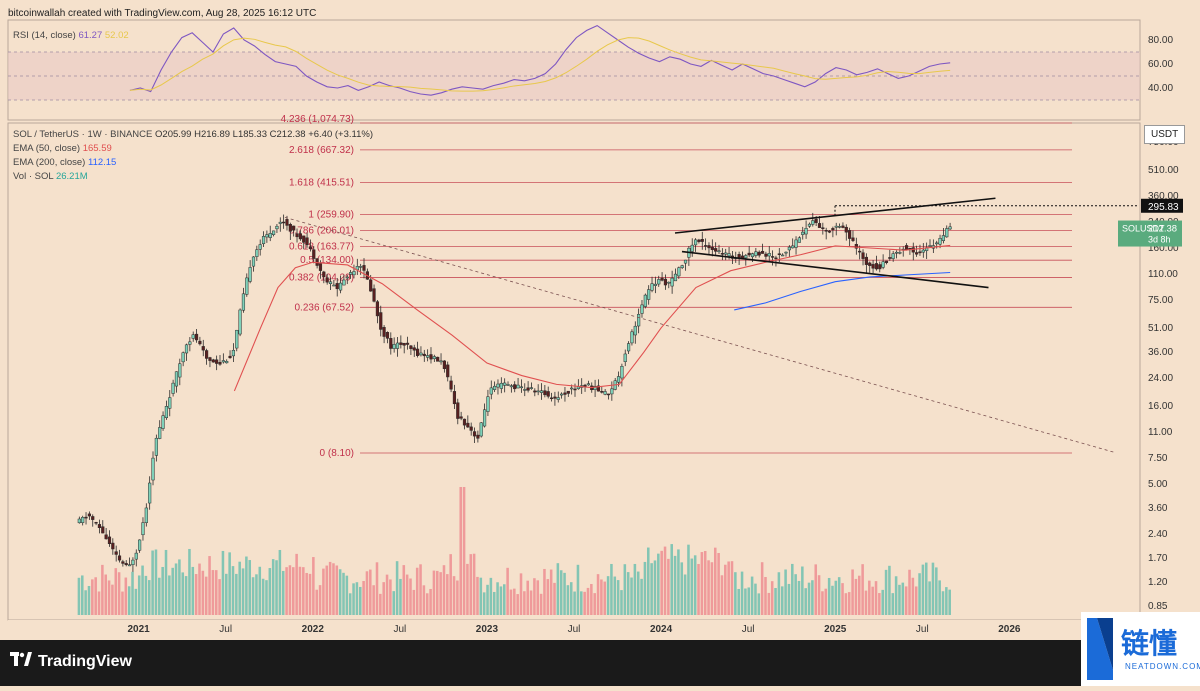  I want to click on price-tick-label: 1.20, so click(1158, 582).